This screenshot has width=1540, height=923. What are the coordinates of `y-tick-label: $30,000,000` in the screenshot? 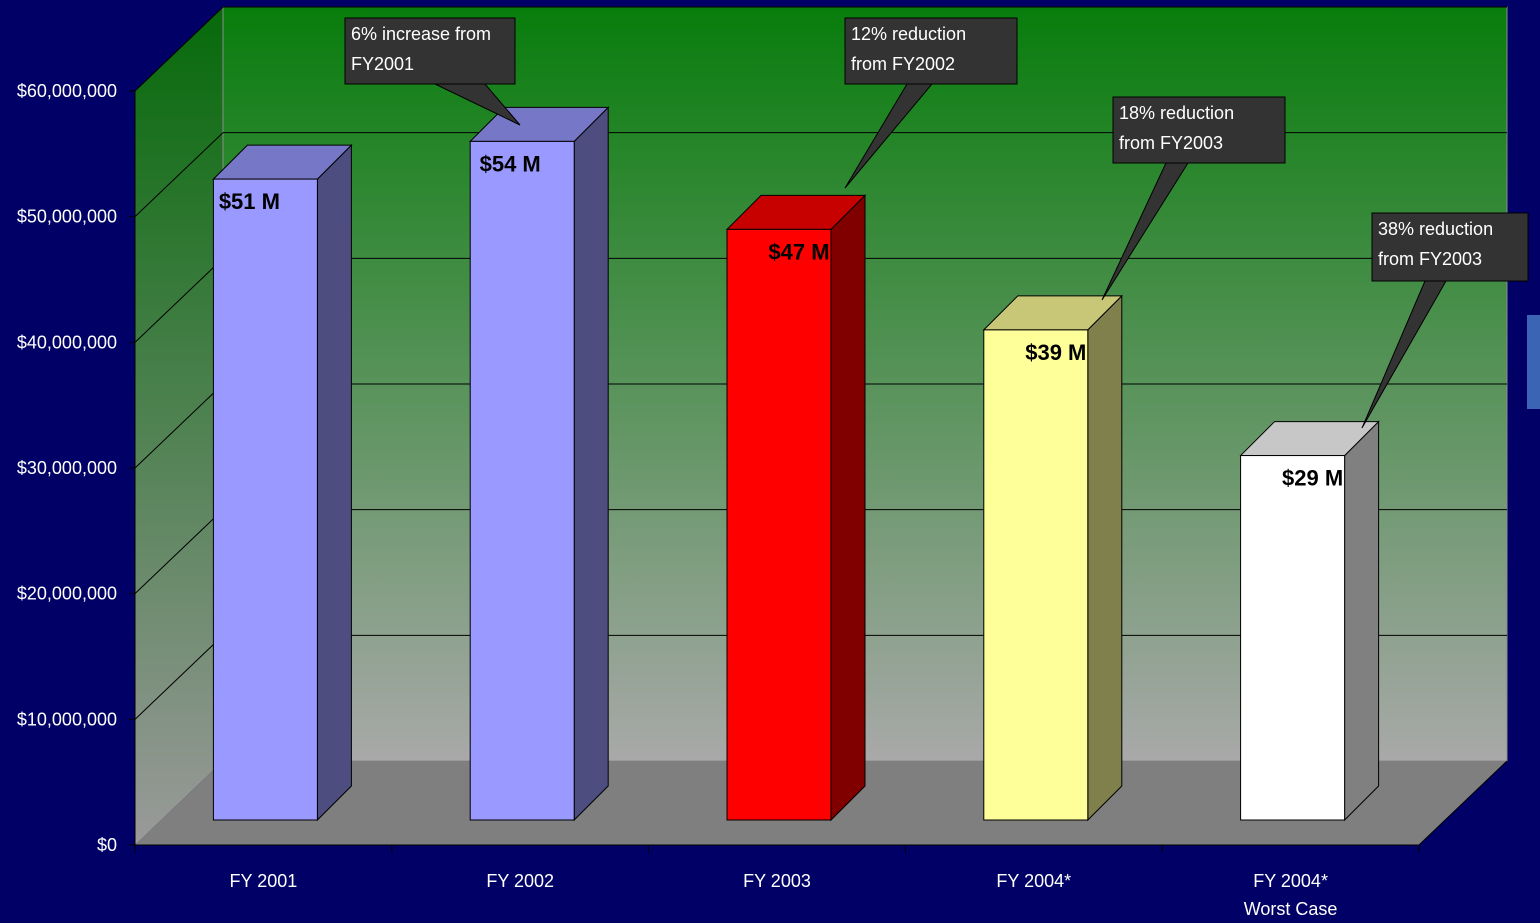 It's located at (67, 468).